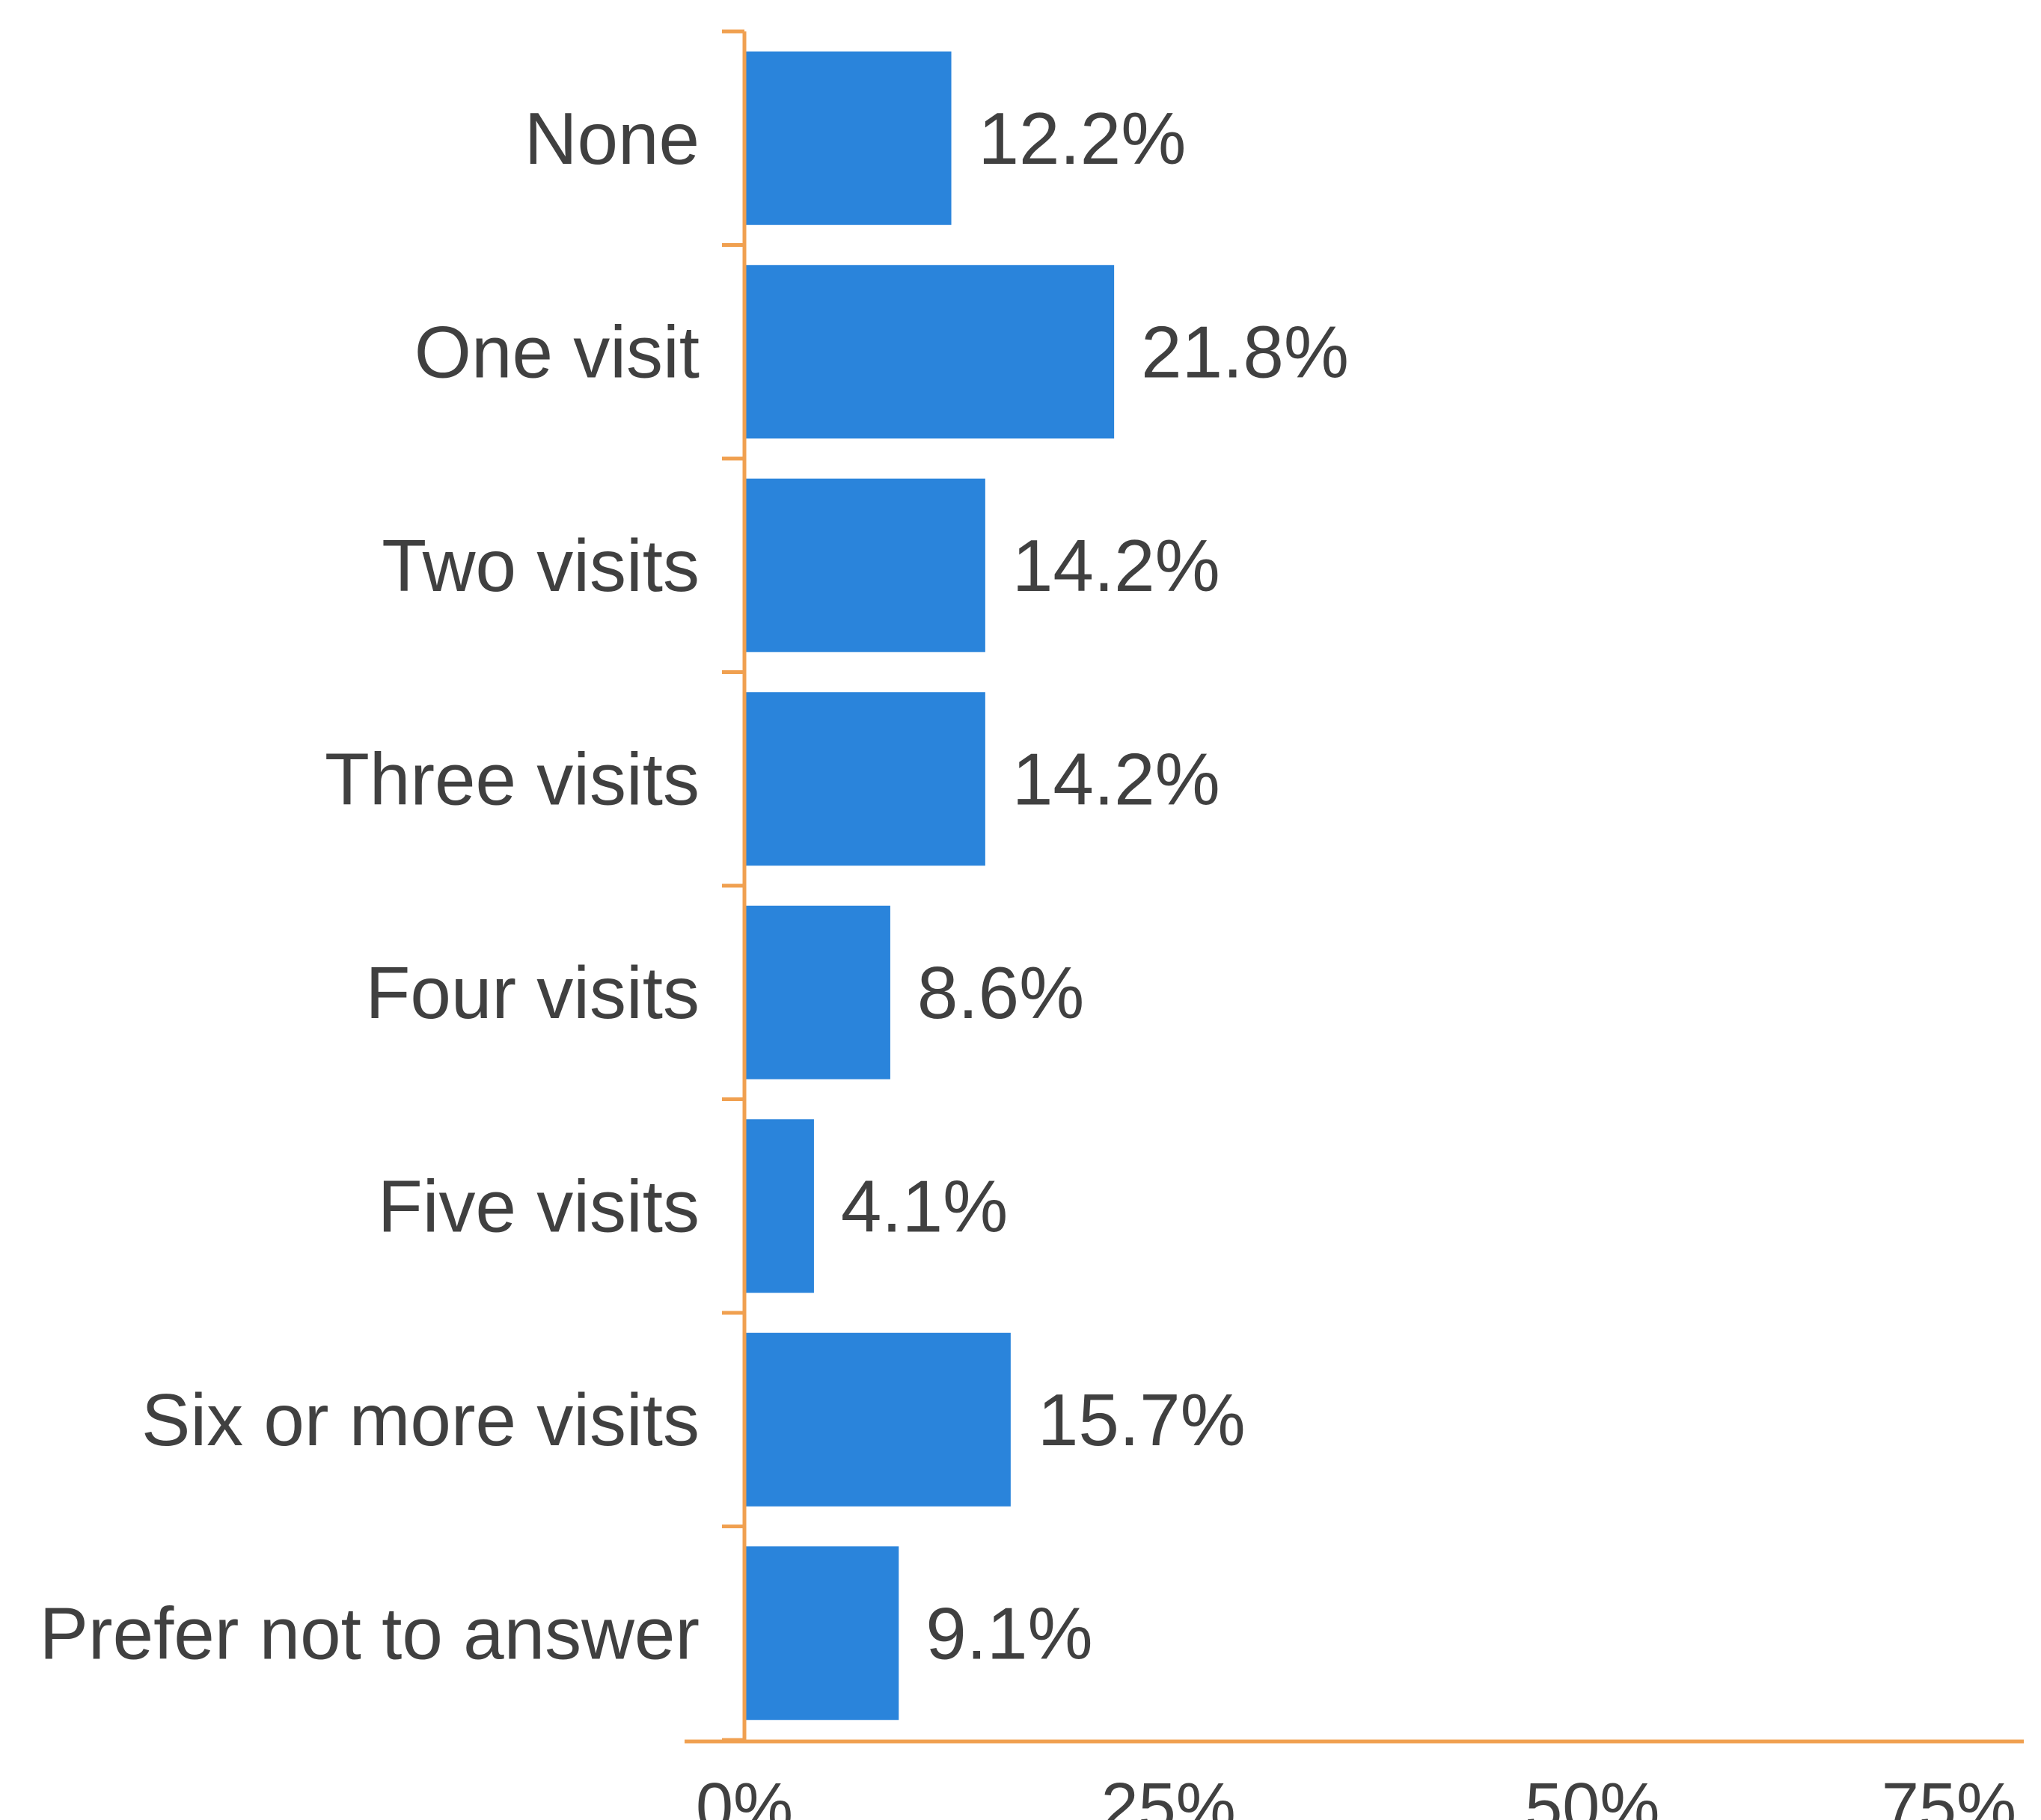  I want to click on category-label-6: Six or more visits, so click(420, 1420).